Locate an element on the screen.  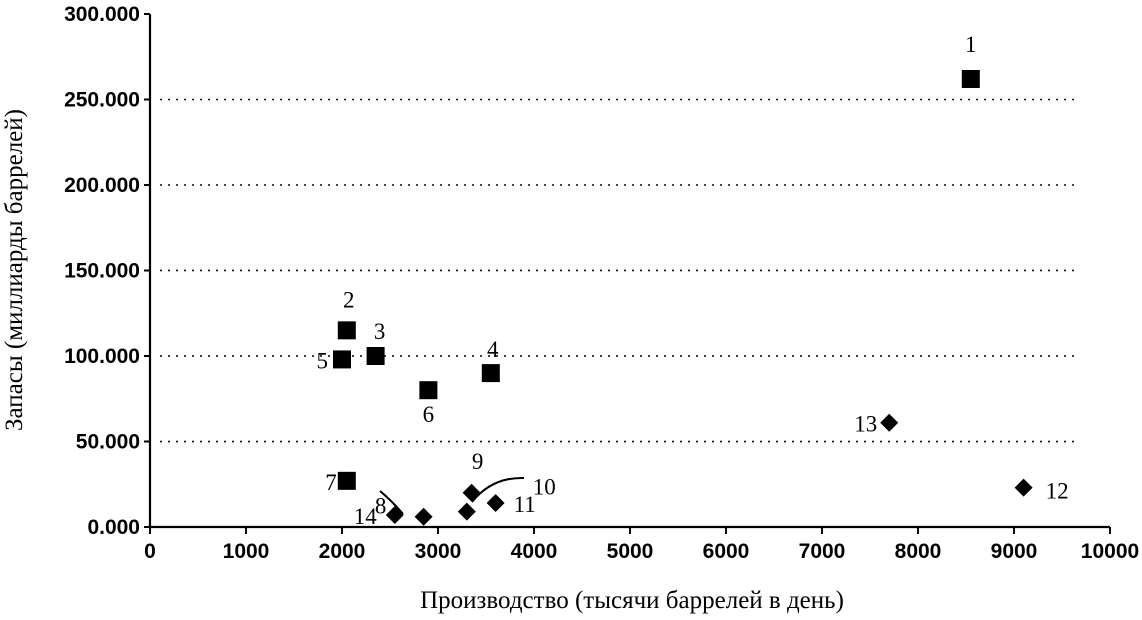
y-tick-label-150: 150.000 is located at coordinates (102, 271).